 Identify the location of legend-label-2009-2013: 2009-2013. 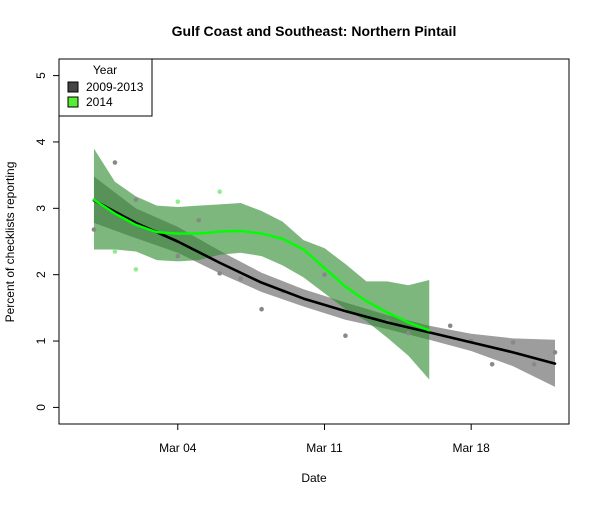
(115, 87).